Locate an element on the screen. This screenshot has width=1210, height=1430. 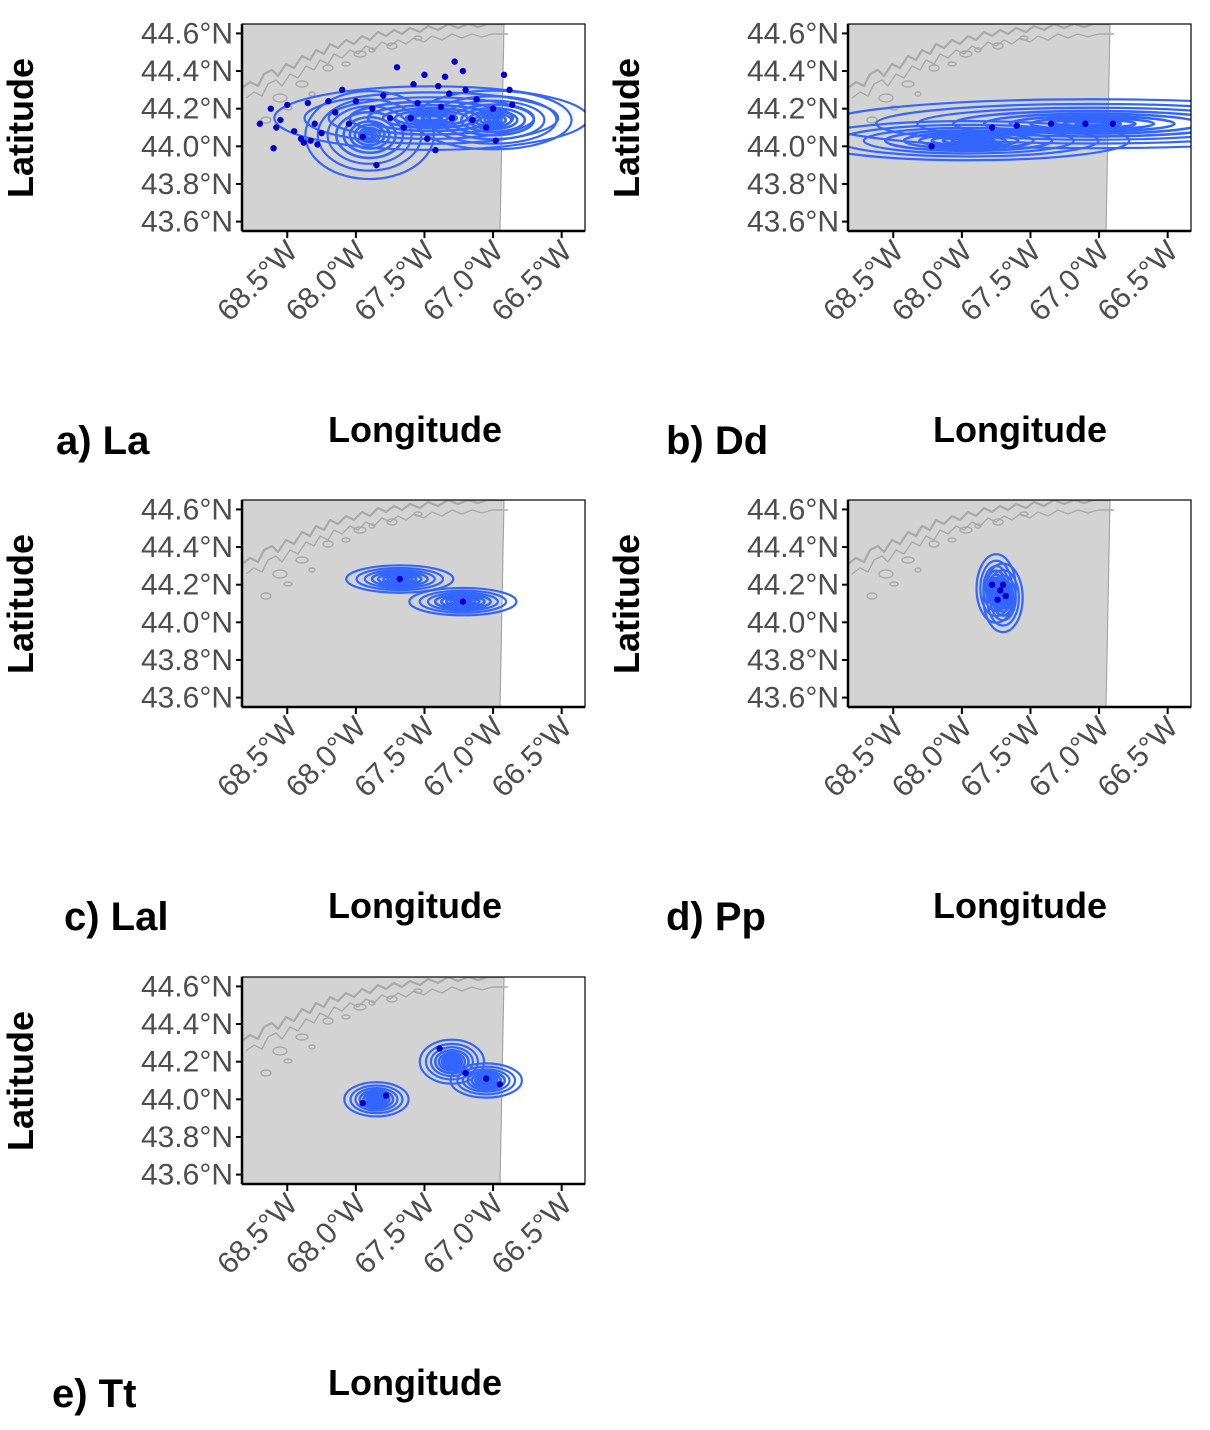
y-tick-label: 43.6°N is located at coordinates (793, 698).